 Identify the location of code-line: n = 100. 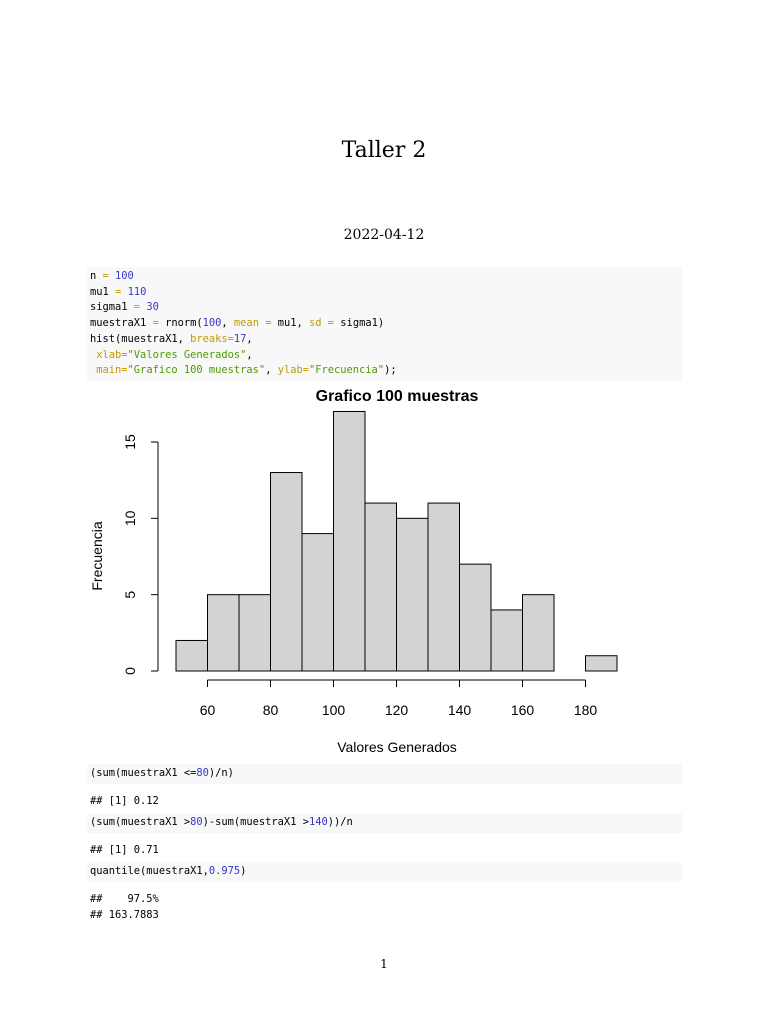
(112, 276).